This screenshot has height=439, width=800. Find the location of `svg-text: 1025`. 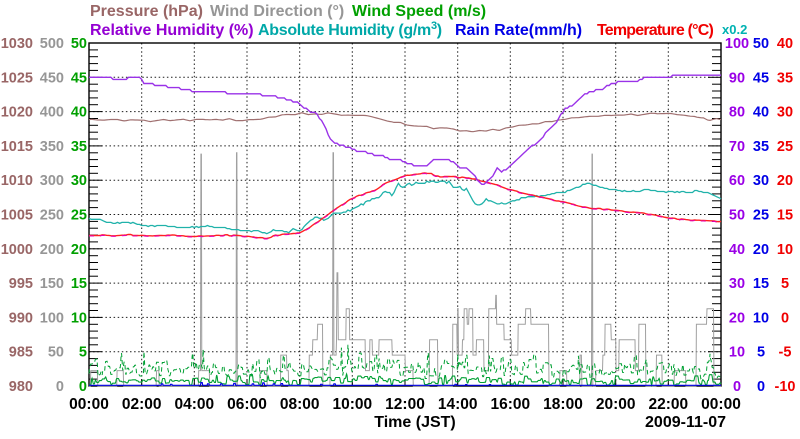

svg-text: 1025 is located at coordinates (17, 78).